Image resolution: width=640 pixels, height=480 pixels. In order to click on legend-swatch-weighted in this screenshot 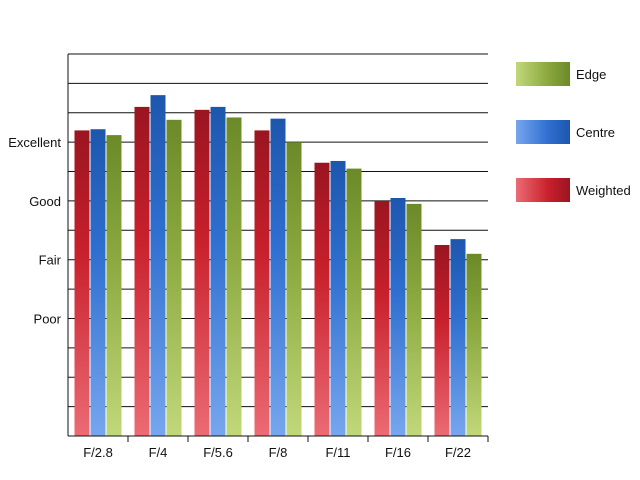, I will do `click(543, 190)`.